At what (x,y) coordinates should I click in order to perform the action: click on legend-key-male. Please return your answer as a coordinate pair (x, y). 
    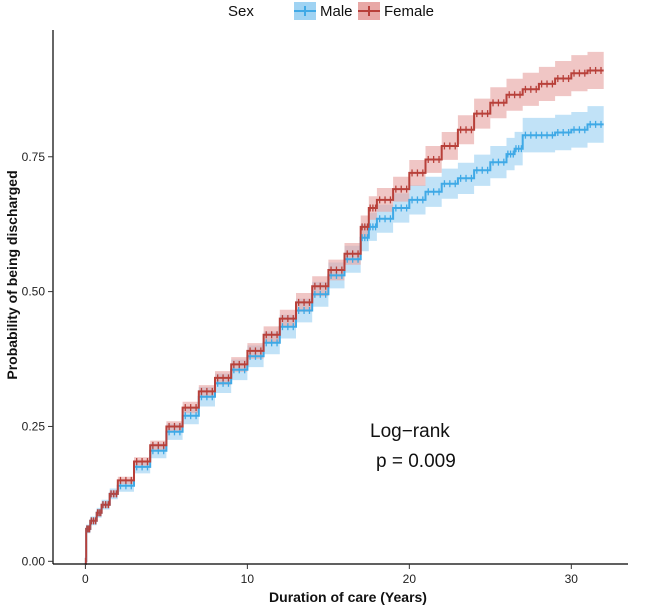
    Looking at the image, I should click on (305, 11).